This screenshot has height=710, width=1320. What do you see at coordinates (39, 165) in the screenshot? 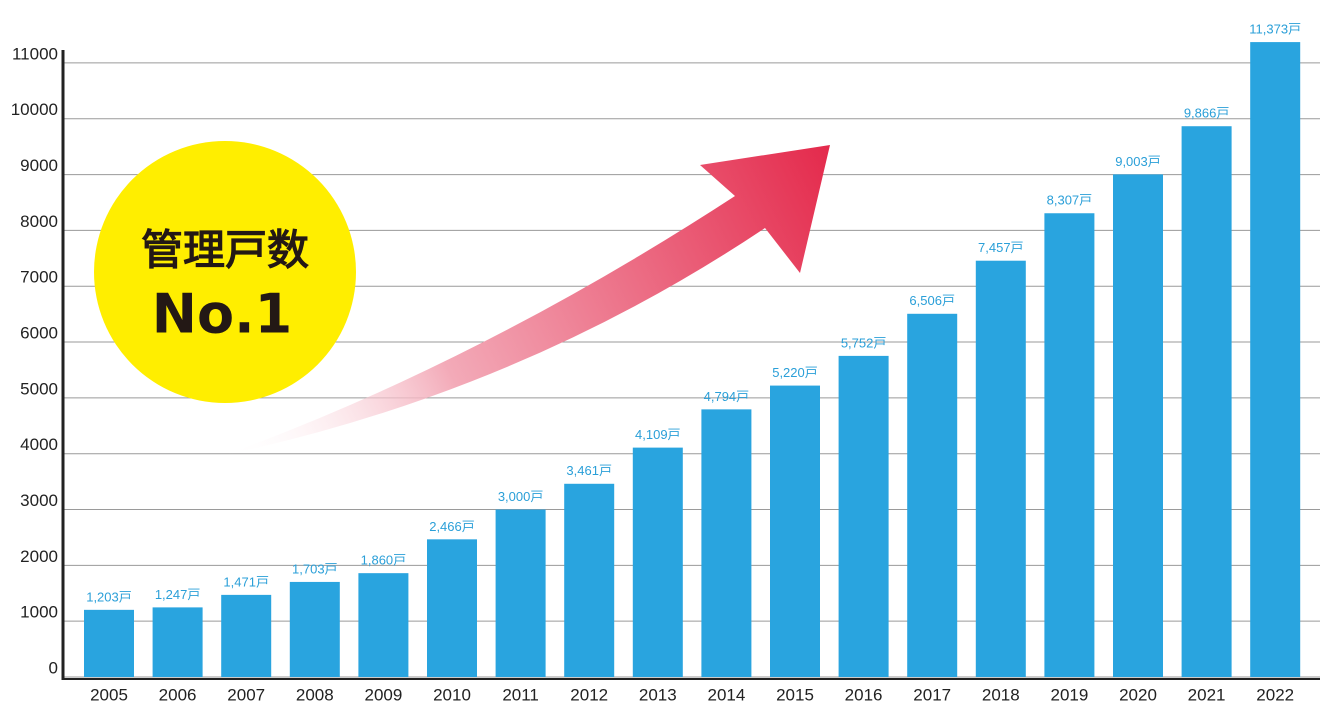
I see `y-tick-label: 9000` at bounding box center [39, 165].